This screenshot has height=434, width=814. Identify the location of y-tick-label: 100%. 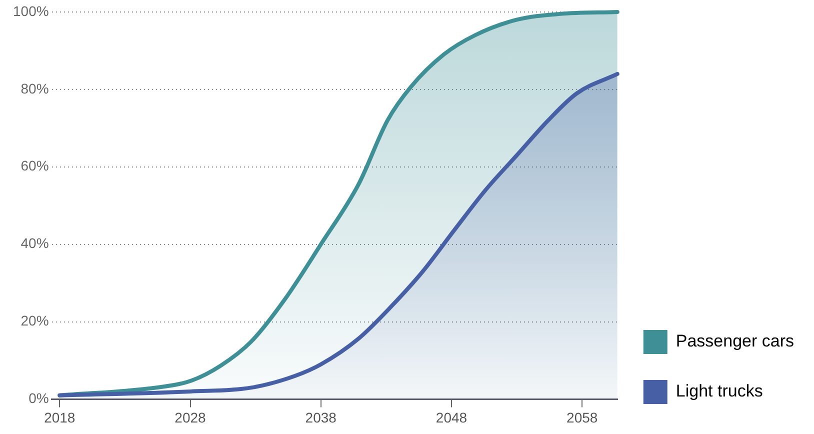
(30, 10).